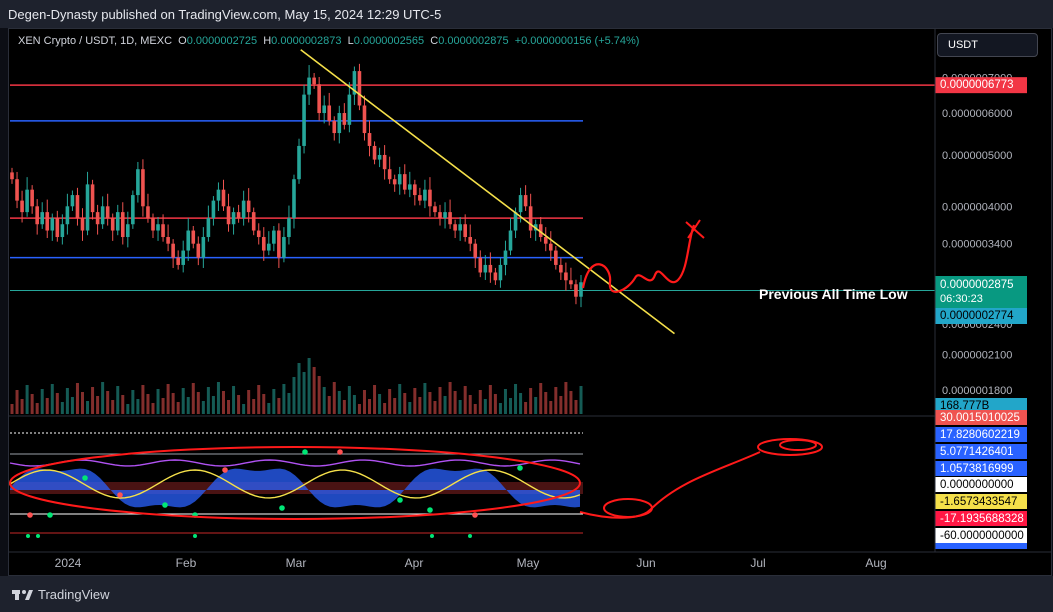 The image size is (1053, 612). I want to click on time-tick-label: Mar, so click(296, 563).